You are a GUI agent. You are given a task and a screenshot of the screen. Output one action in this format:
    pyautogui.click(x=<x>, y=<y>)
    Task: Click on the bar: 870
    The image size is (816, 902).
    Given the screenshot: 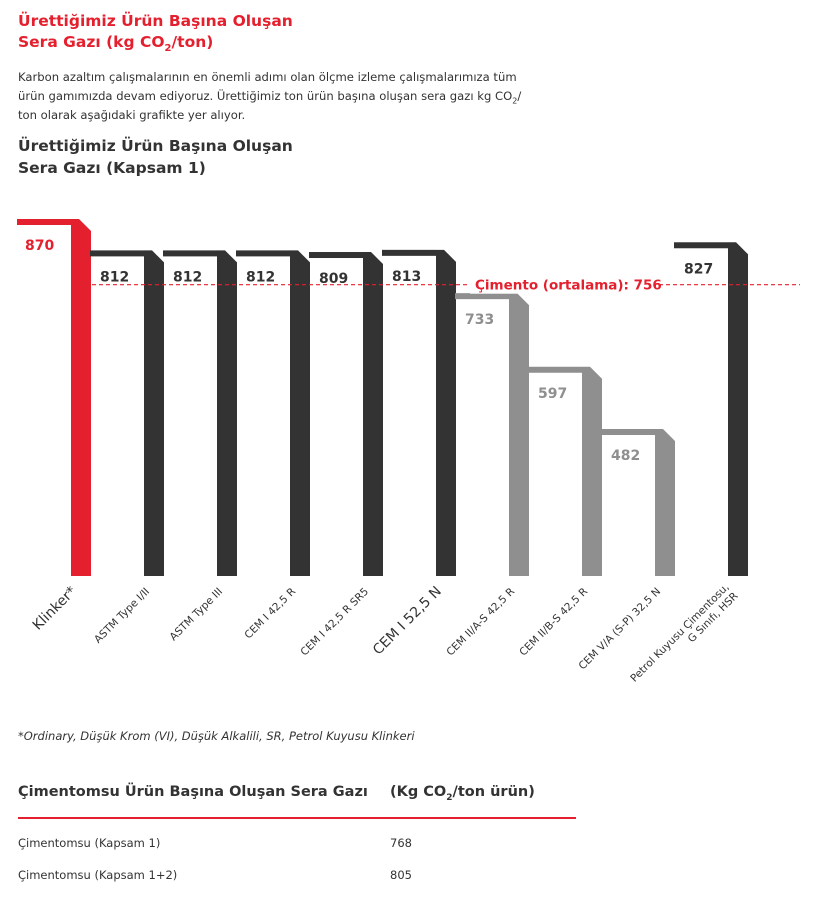 What is the action you would take?
    pyautogui.click(x=54, y=397)
    